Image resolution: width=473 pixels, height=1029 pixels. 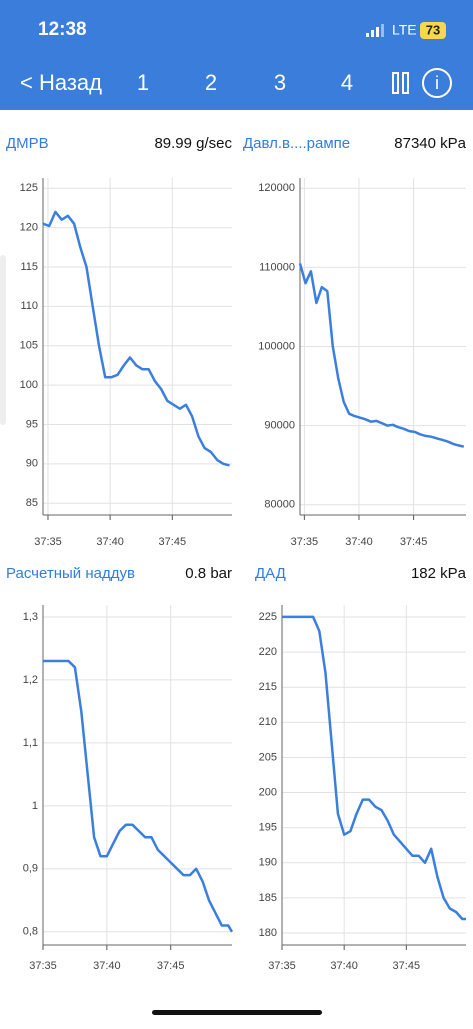 What do you see at coordinates (268, 863) in the screenshot?
I see `y-tick-label: 190` at bounding box center [268, 863].